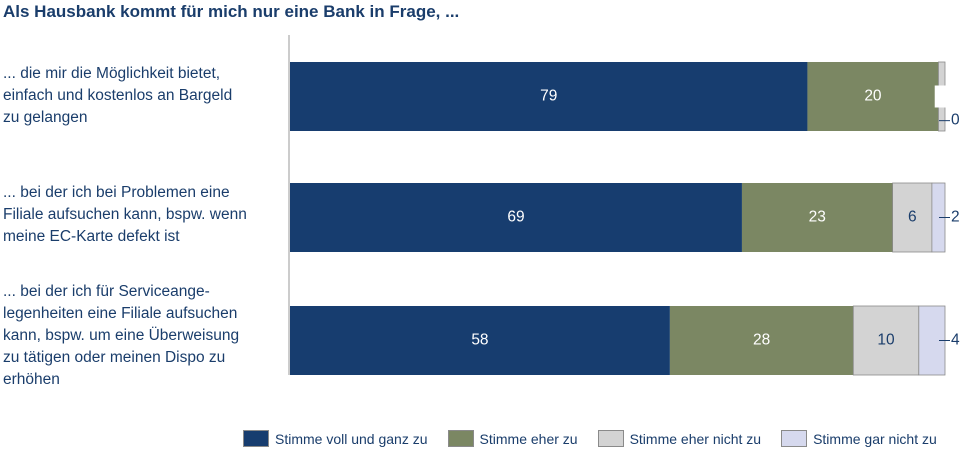 The image size is (960, 451). I want to click on data-label: 6, so click(912, 217).